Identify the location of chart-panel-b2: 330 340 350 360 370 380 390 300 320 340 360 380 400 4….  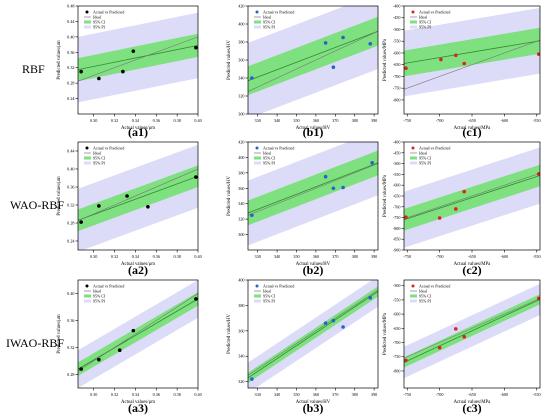
(303, 203).